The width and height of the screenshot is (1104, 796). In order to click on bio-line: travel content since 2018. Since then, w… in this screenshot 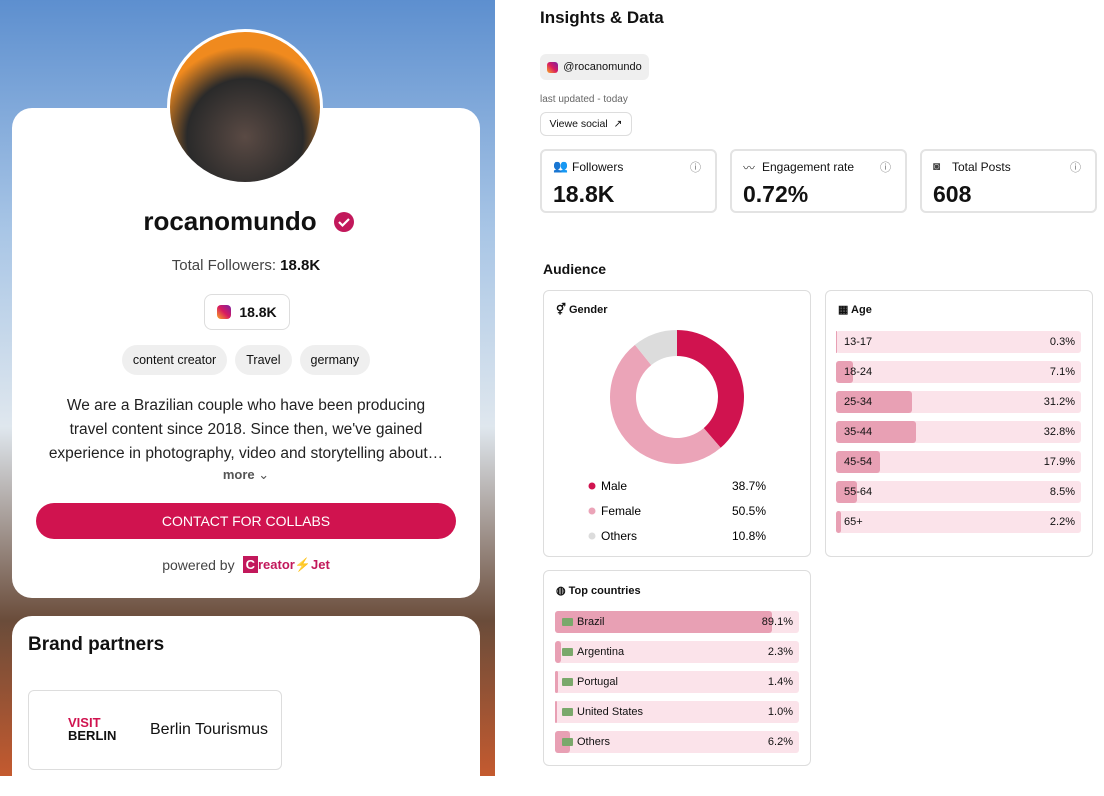, I will do `click(246, 429)`.